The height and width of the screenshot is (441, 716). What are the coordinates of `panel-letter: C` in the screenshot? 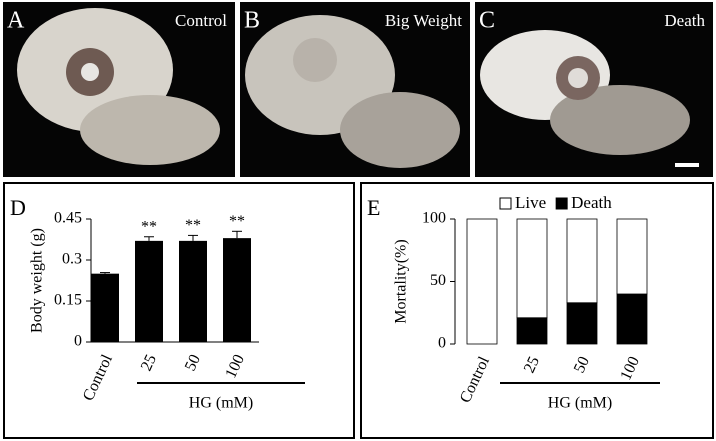 It's located at (487, 21).